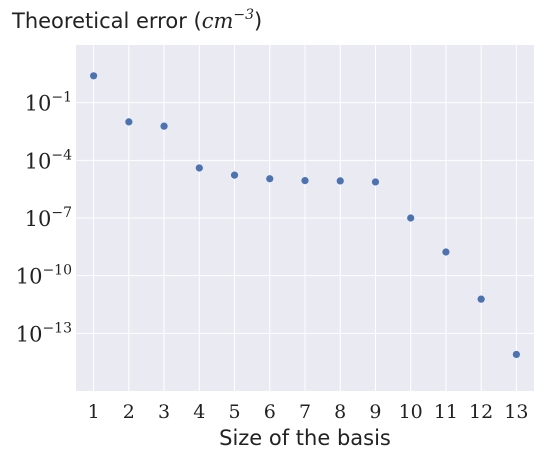 The height and width of the screenshot is (456, 550). Describe the element at coordinates (234, 412) in the screenshot. I see `x-tick-label: 5` at that location.